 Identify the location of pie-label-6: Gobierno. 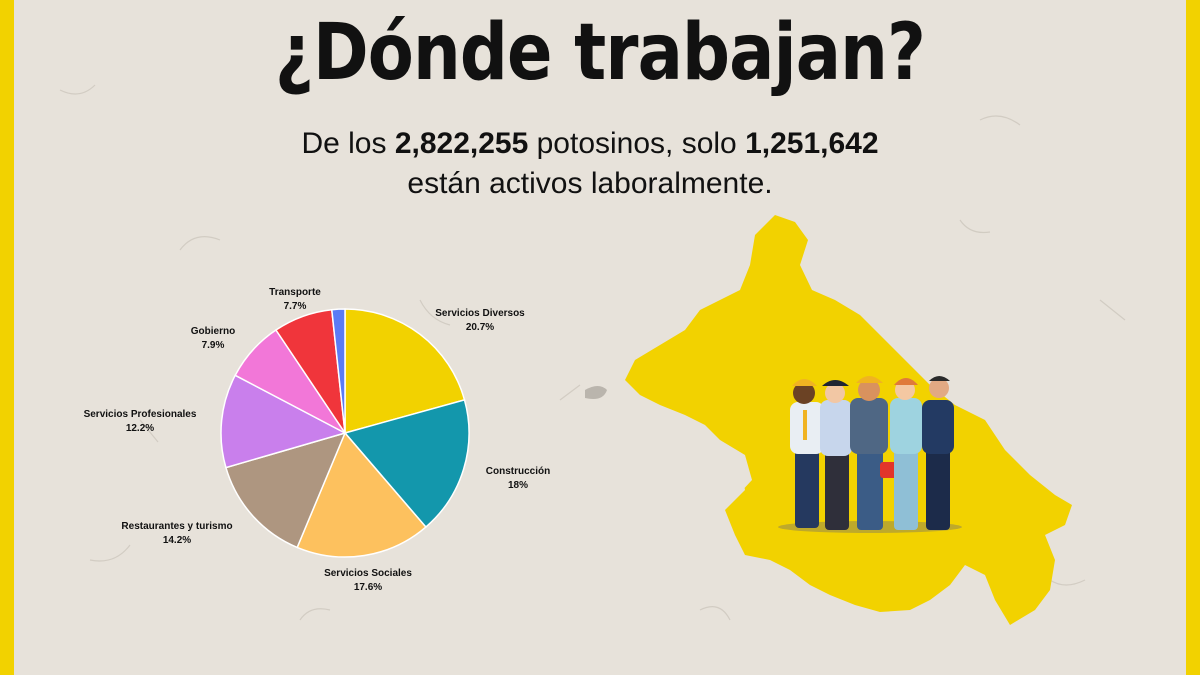
(213, 331).